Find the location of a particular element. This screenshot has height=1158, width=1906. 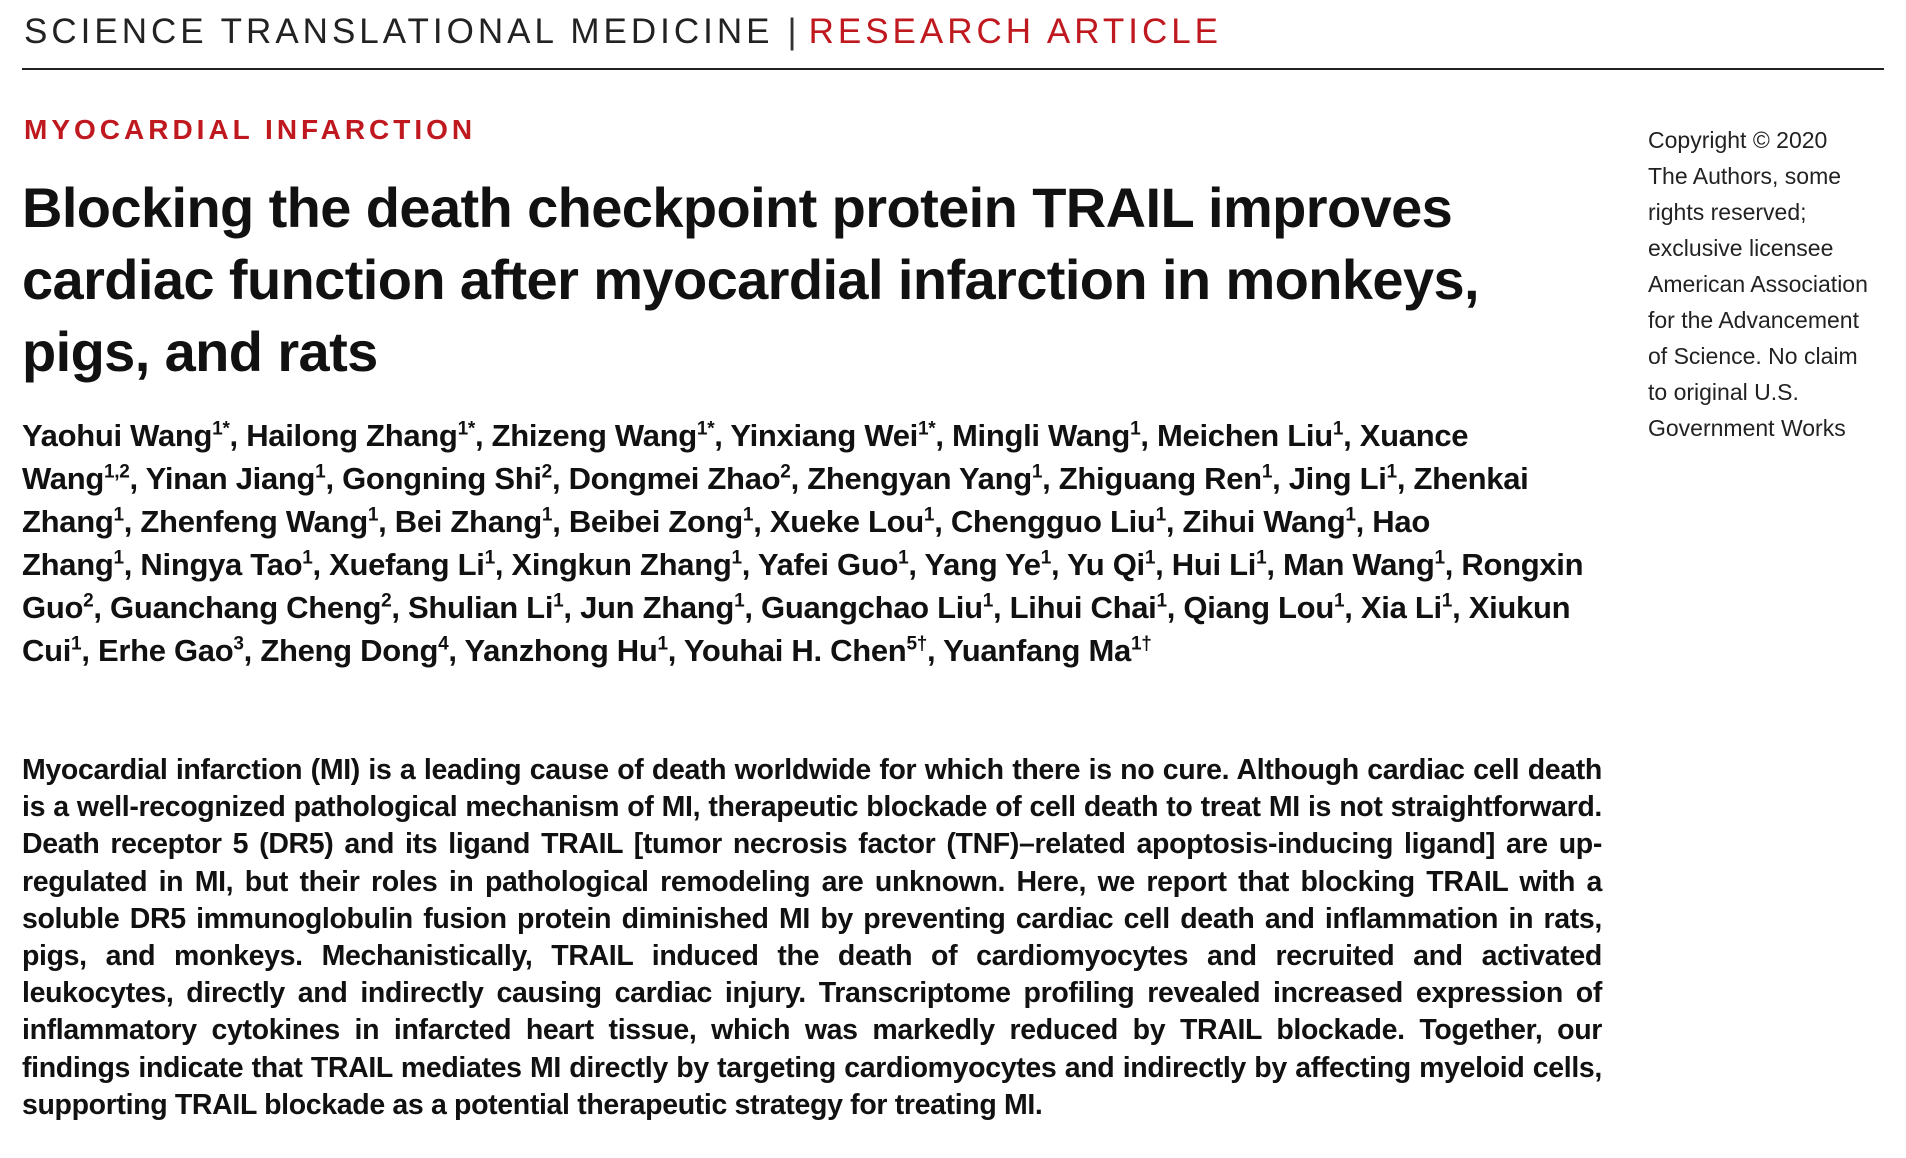

author: Yafei Guo1 is located at coordinates (833, 564).